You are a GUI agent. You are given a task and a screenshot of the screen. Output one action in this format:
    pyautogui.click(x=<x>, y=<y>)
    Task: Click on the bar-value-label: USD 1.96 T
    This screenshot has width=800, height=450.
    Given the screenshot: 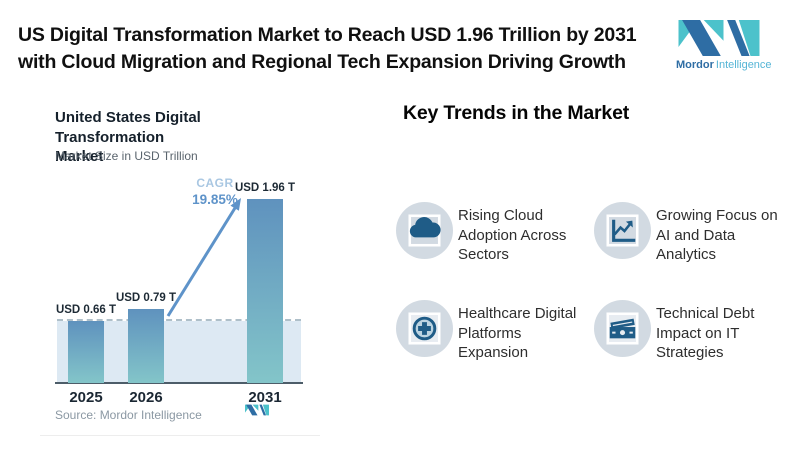 What is the action you would take?
    pyautogui.click(x=265, y=188)
    